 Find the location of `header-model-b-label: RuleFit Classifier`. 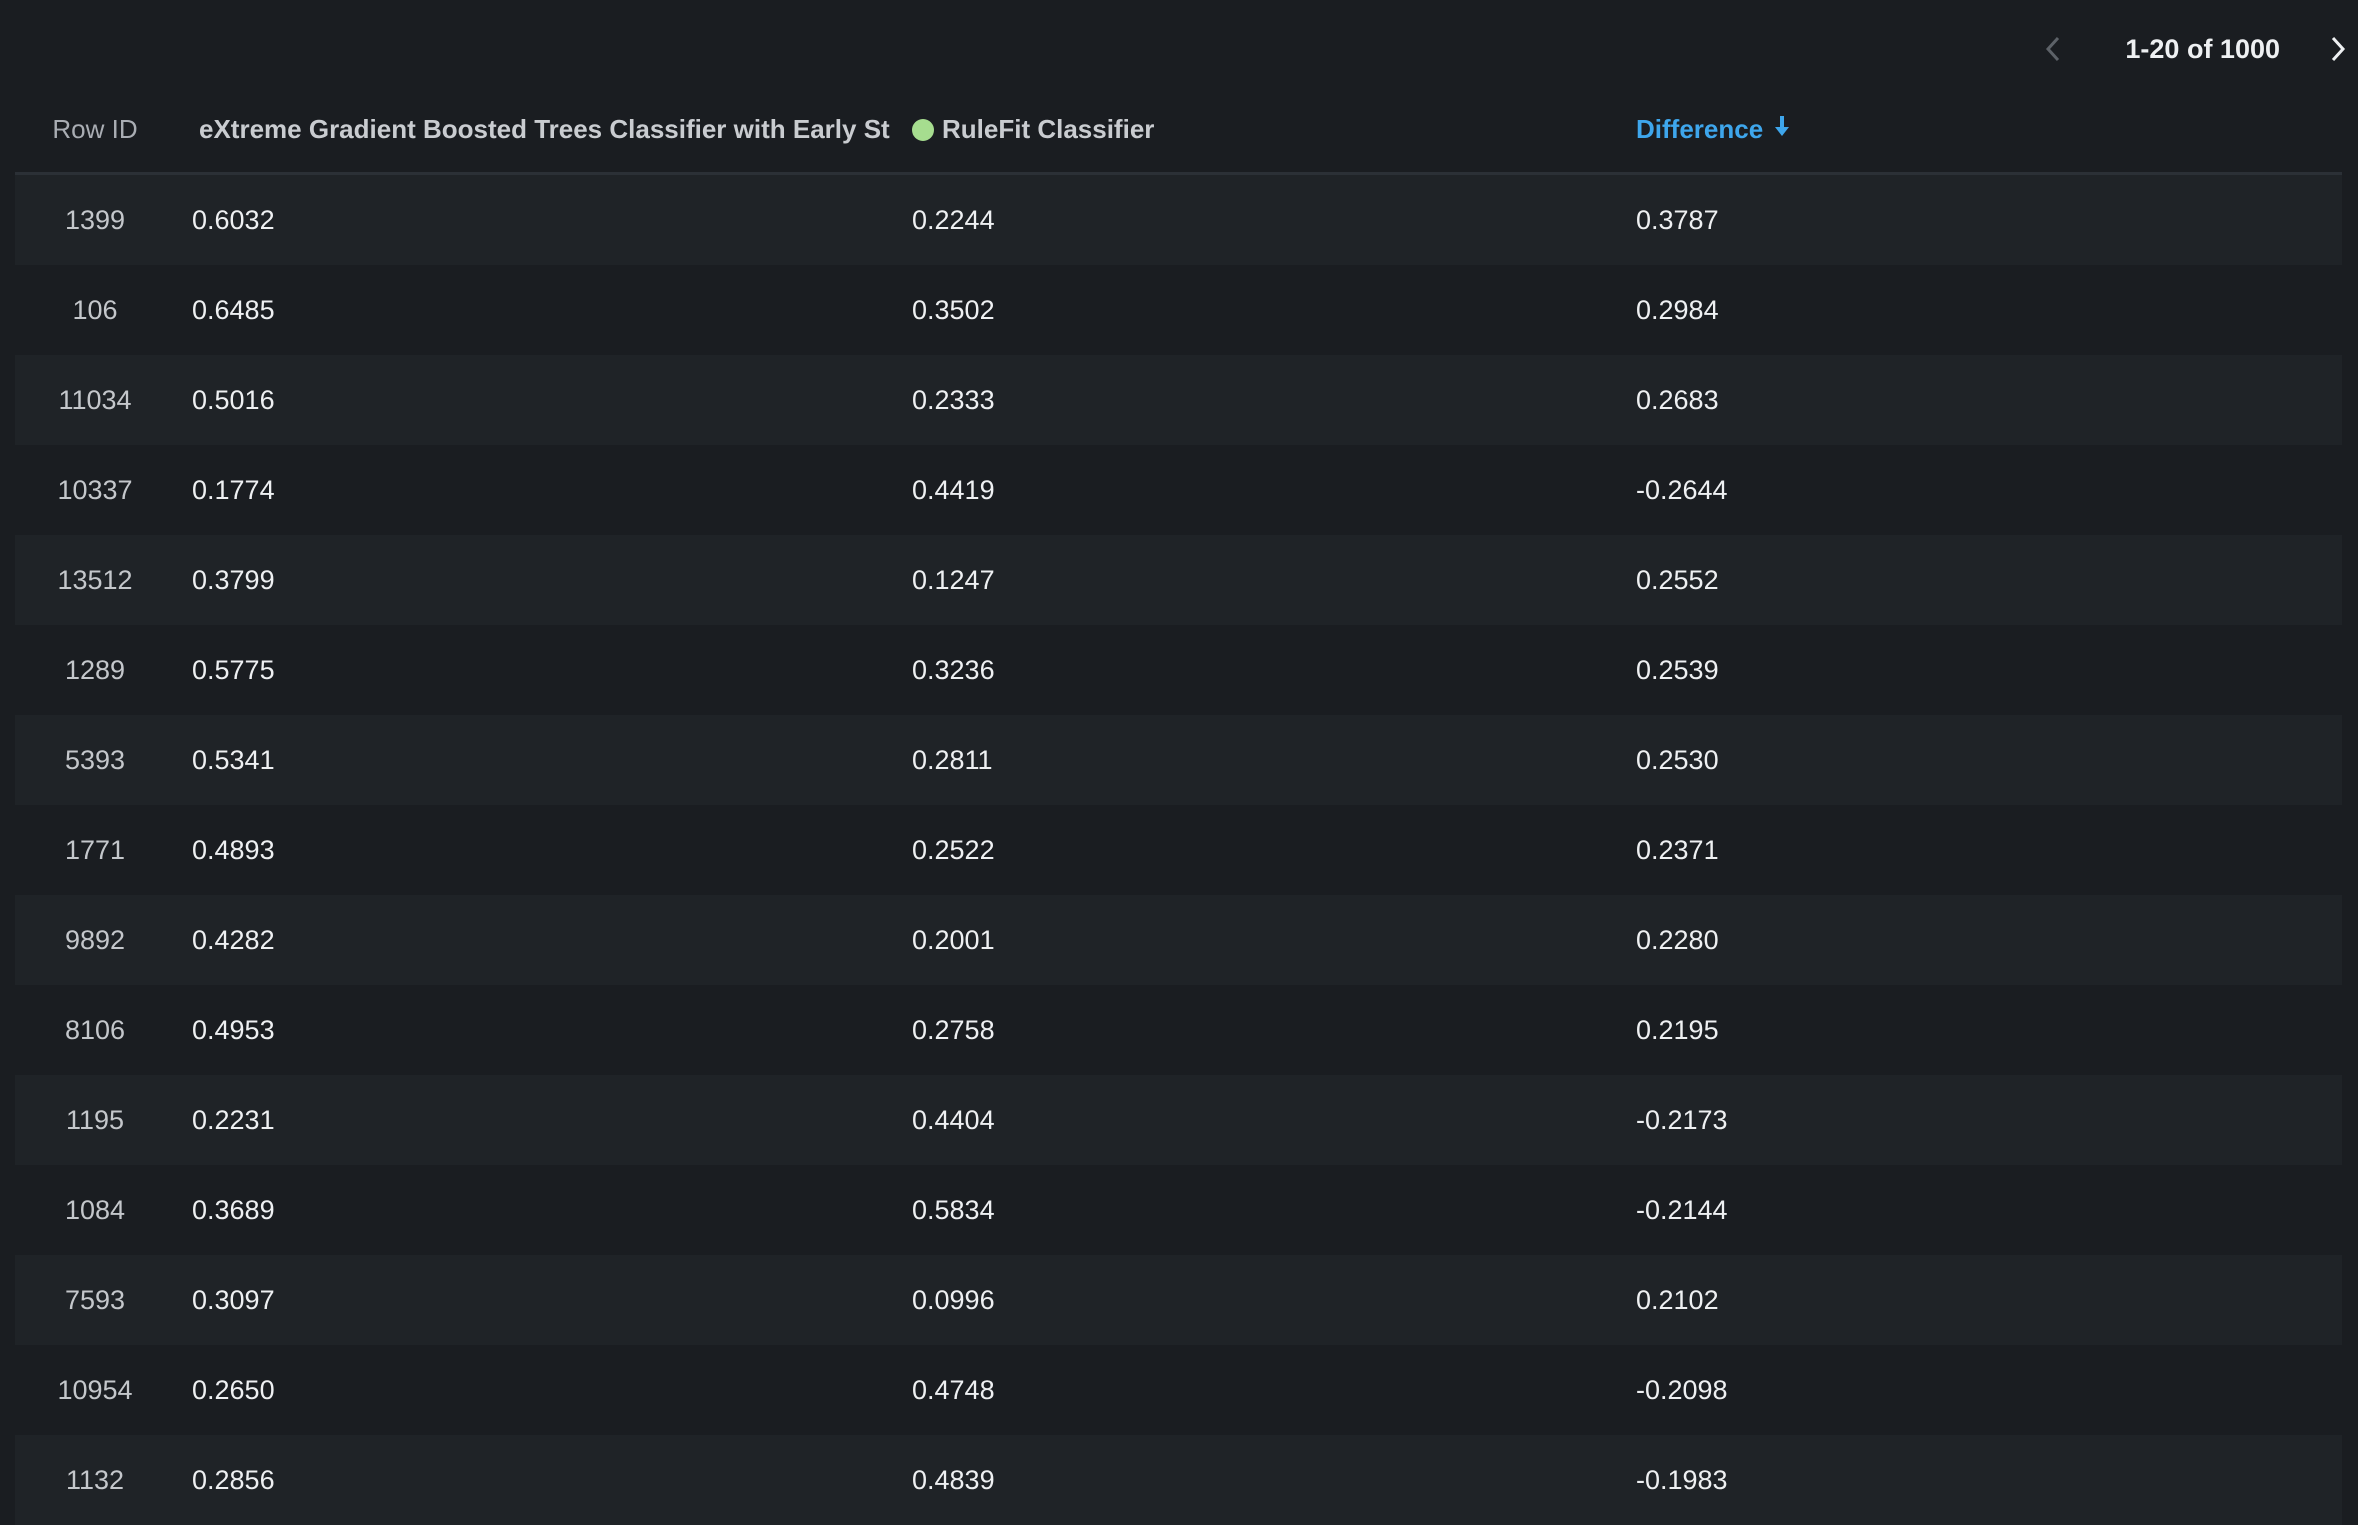

header-model-b-label: RuleFit Classifier is located at coordinates (1048, 128).